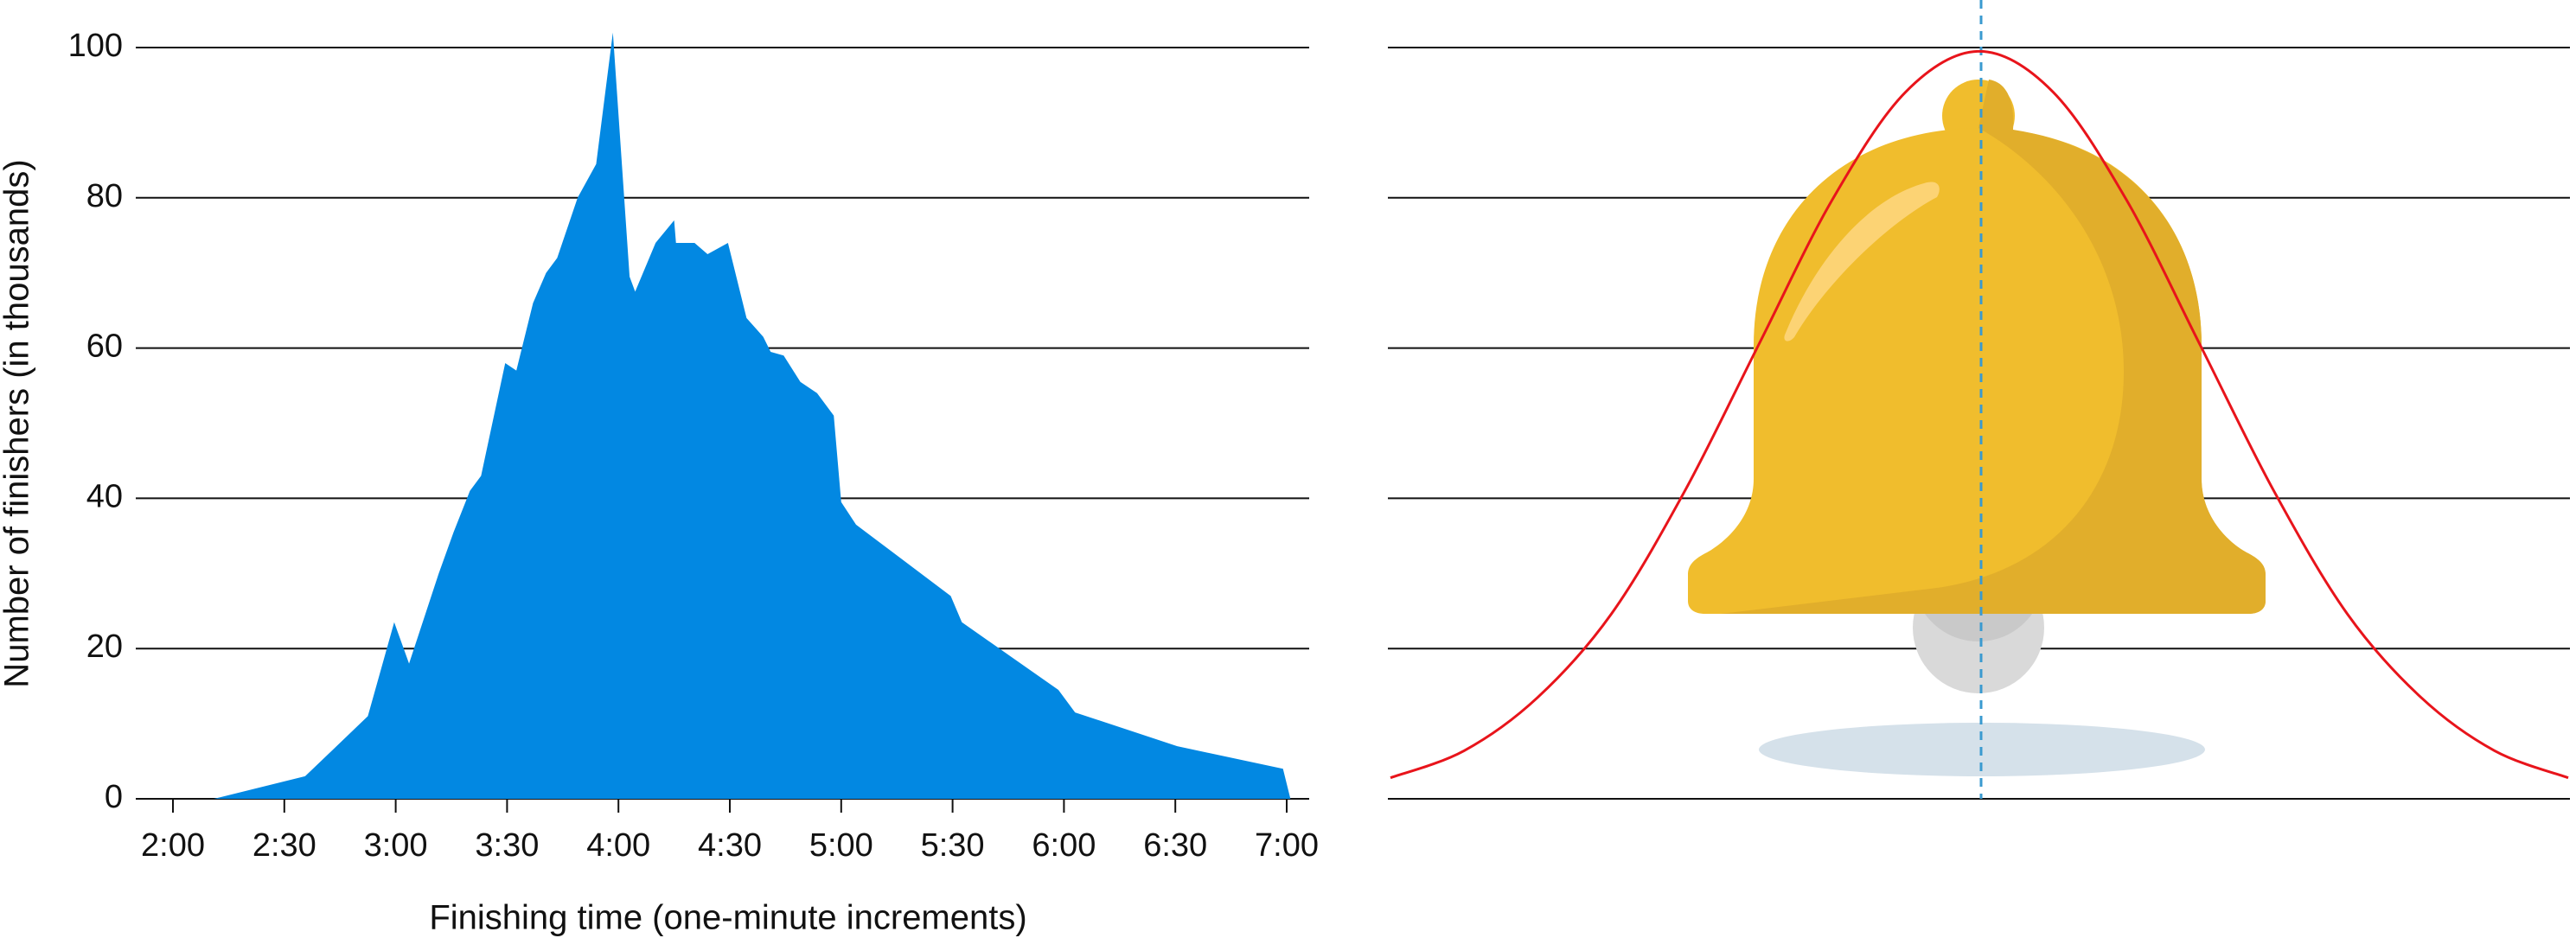 The width and height of the screenshot is (2576, 938). Describe the element at coordinates (1979, 623) in the screenshot. I see `bell-clapper-shade` at that location.